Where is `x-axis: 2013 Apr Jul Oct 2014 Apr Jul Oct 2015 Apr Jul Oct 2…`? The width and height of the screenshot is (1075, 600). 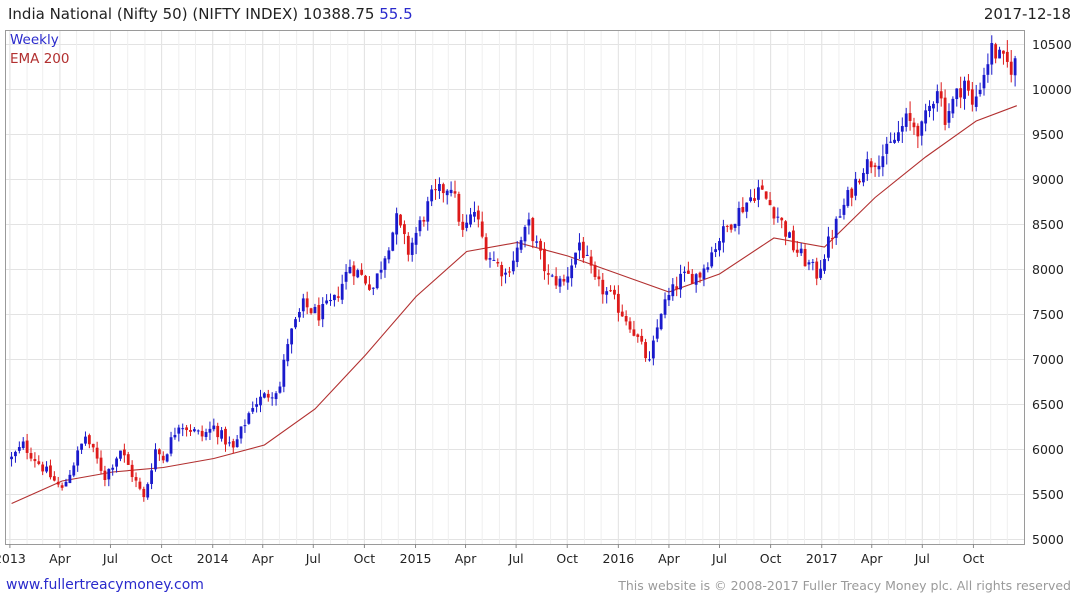
x-axis: 2013 Apr Jul Oct 2014 Apr Jul Oct 2015 Apr Jul Oct 2… is located at coordinates (492, 555).